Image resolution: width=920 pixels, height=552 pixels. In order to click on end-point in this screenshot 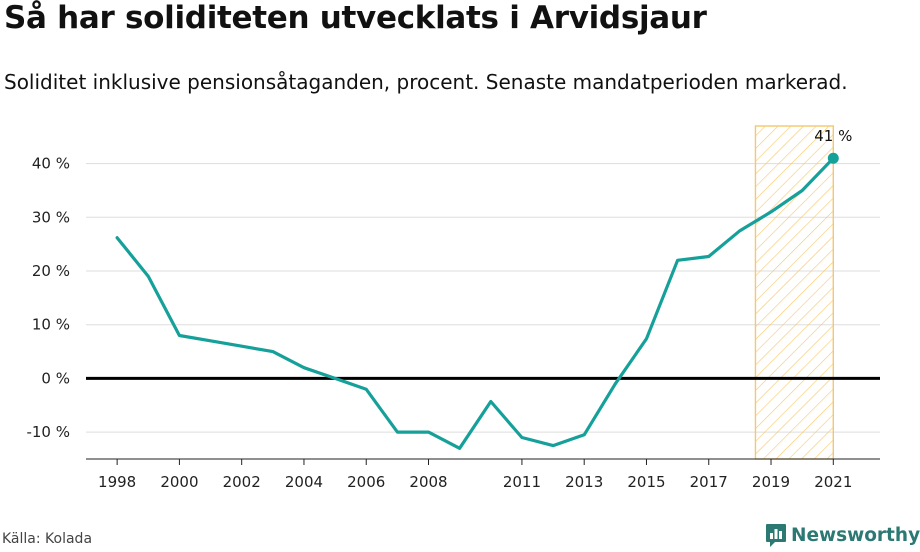, I will do `click(833, 158)`.